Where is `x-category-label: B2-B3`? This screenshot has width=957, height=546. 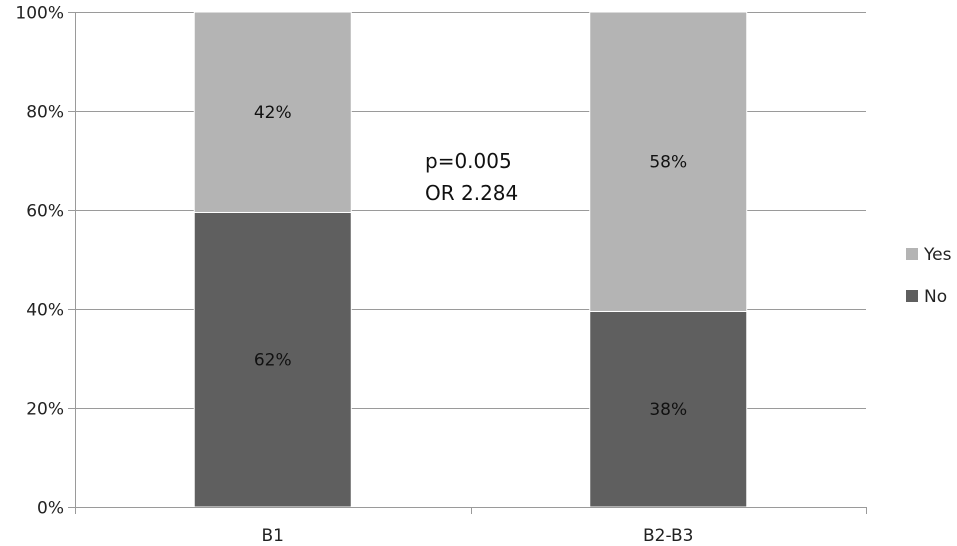 x-category-label: B2-B3 is located at coordinates (668, 536).